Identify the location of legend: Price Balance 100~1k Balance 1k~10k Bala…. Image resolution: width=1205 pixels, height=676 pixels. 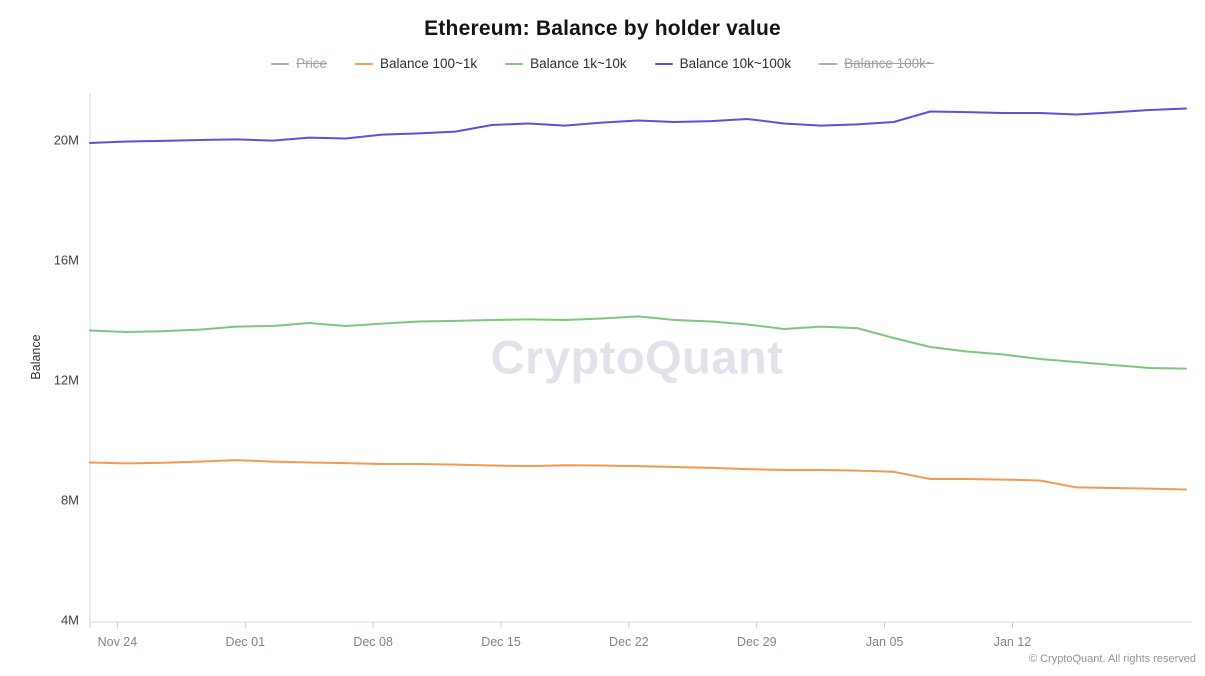
(602, 63).